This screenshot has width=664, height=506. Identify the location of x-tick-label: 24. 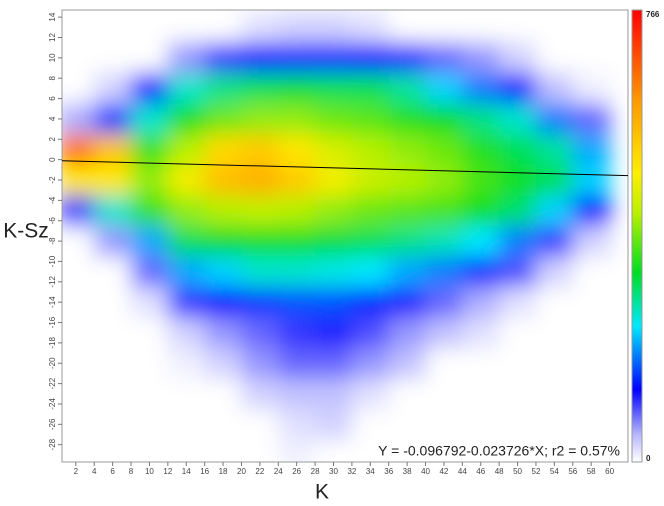
(278, 471).